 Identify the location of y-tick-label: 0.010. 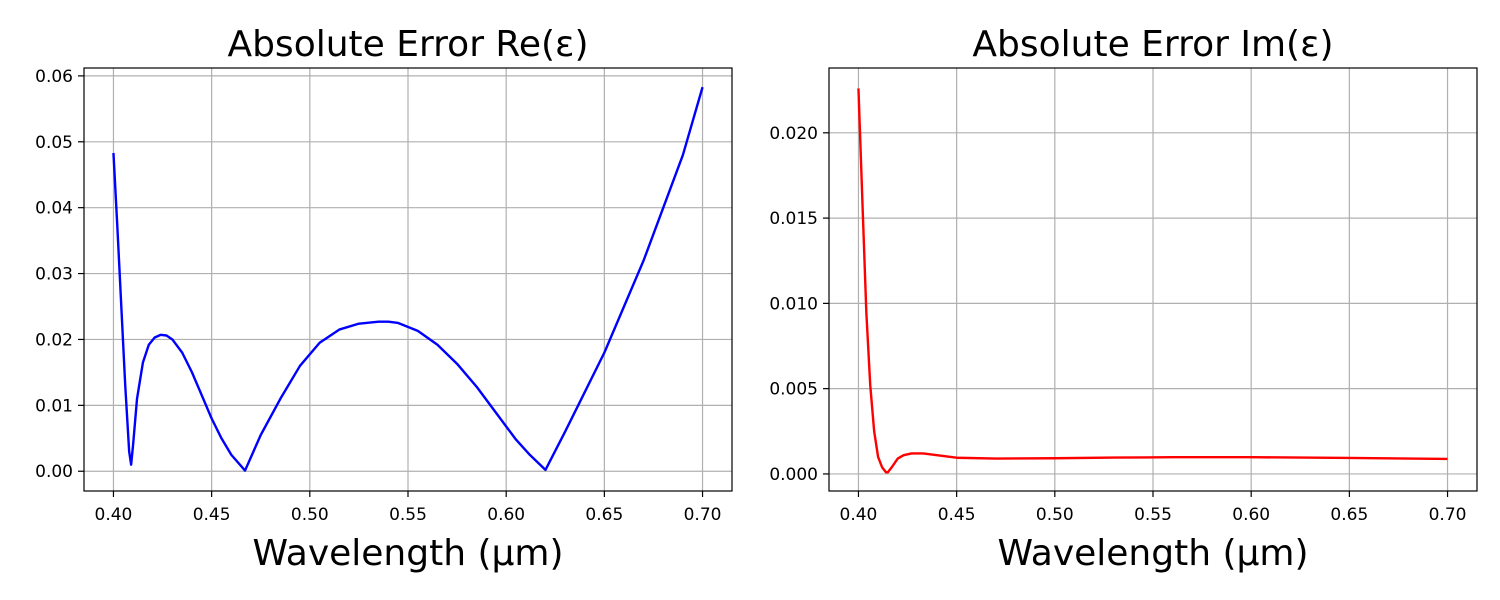
(793, 304).